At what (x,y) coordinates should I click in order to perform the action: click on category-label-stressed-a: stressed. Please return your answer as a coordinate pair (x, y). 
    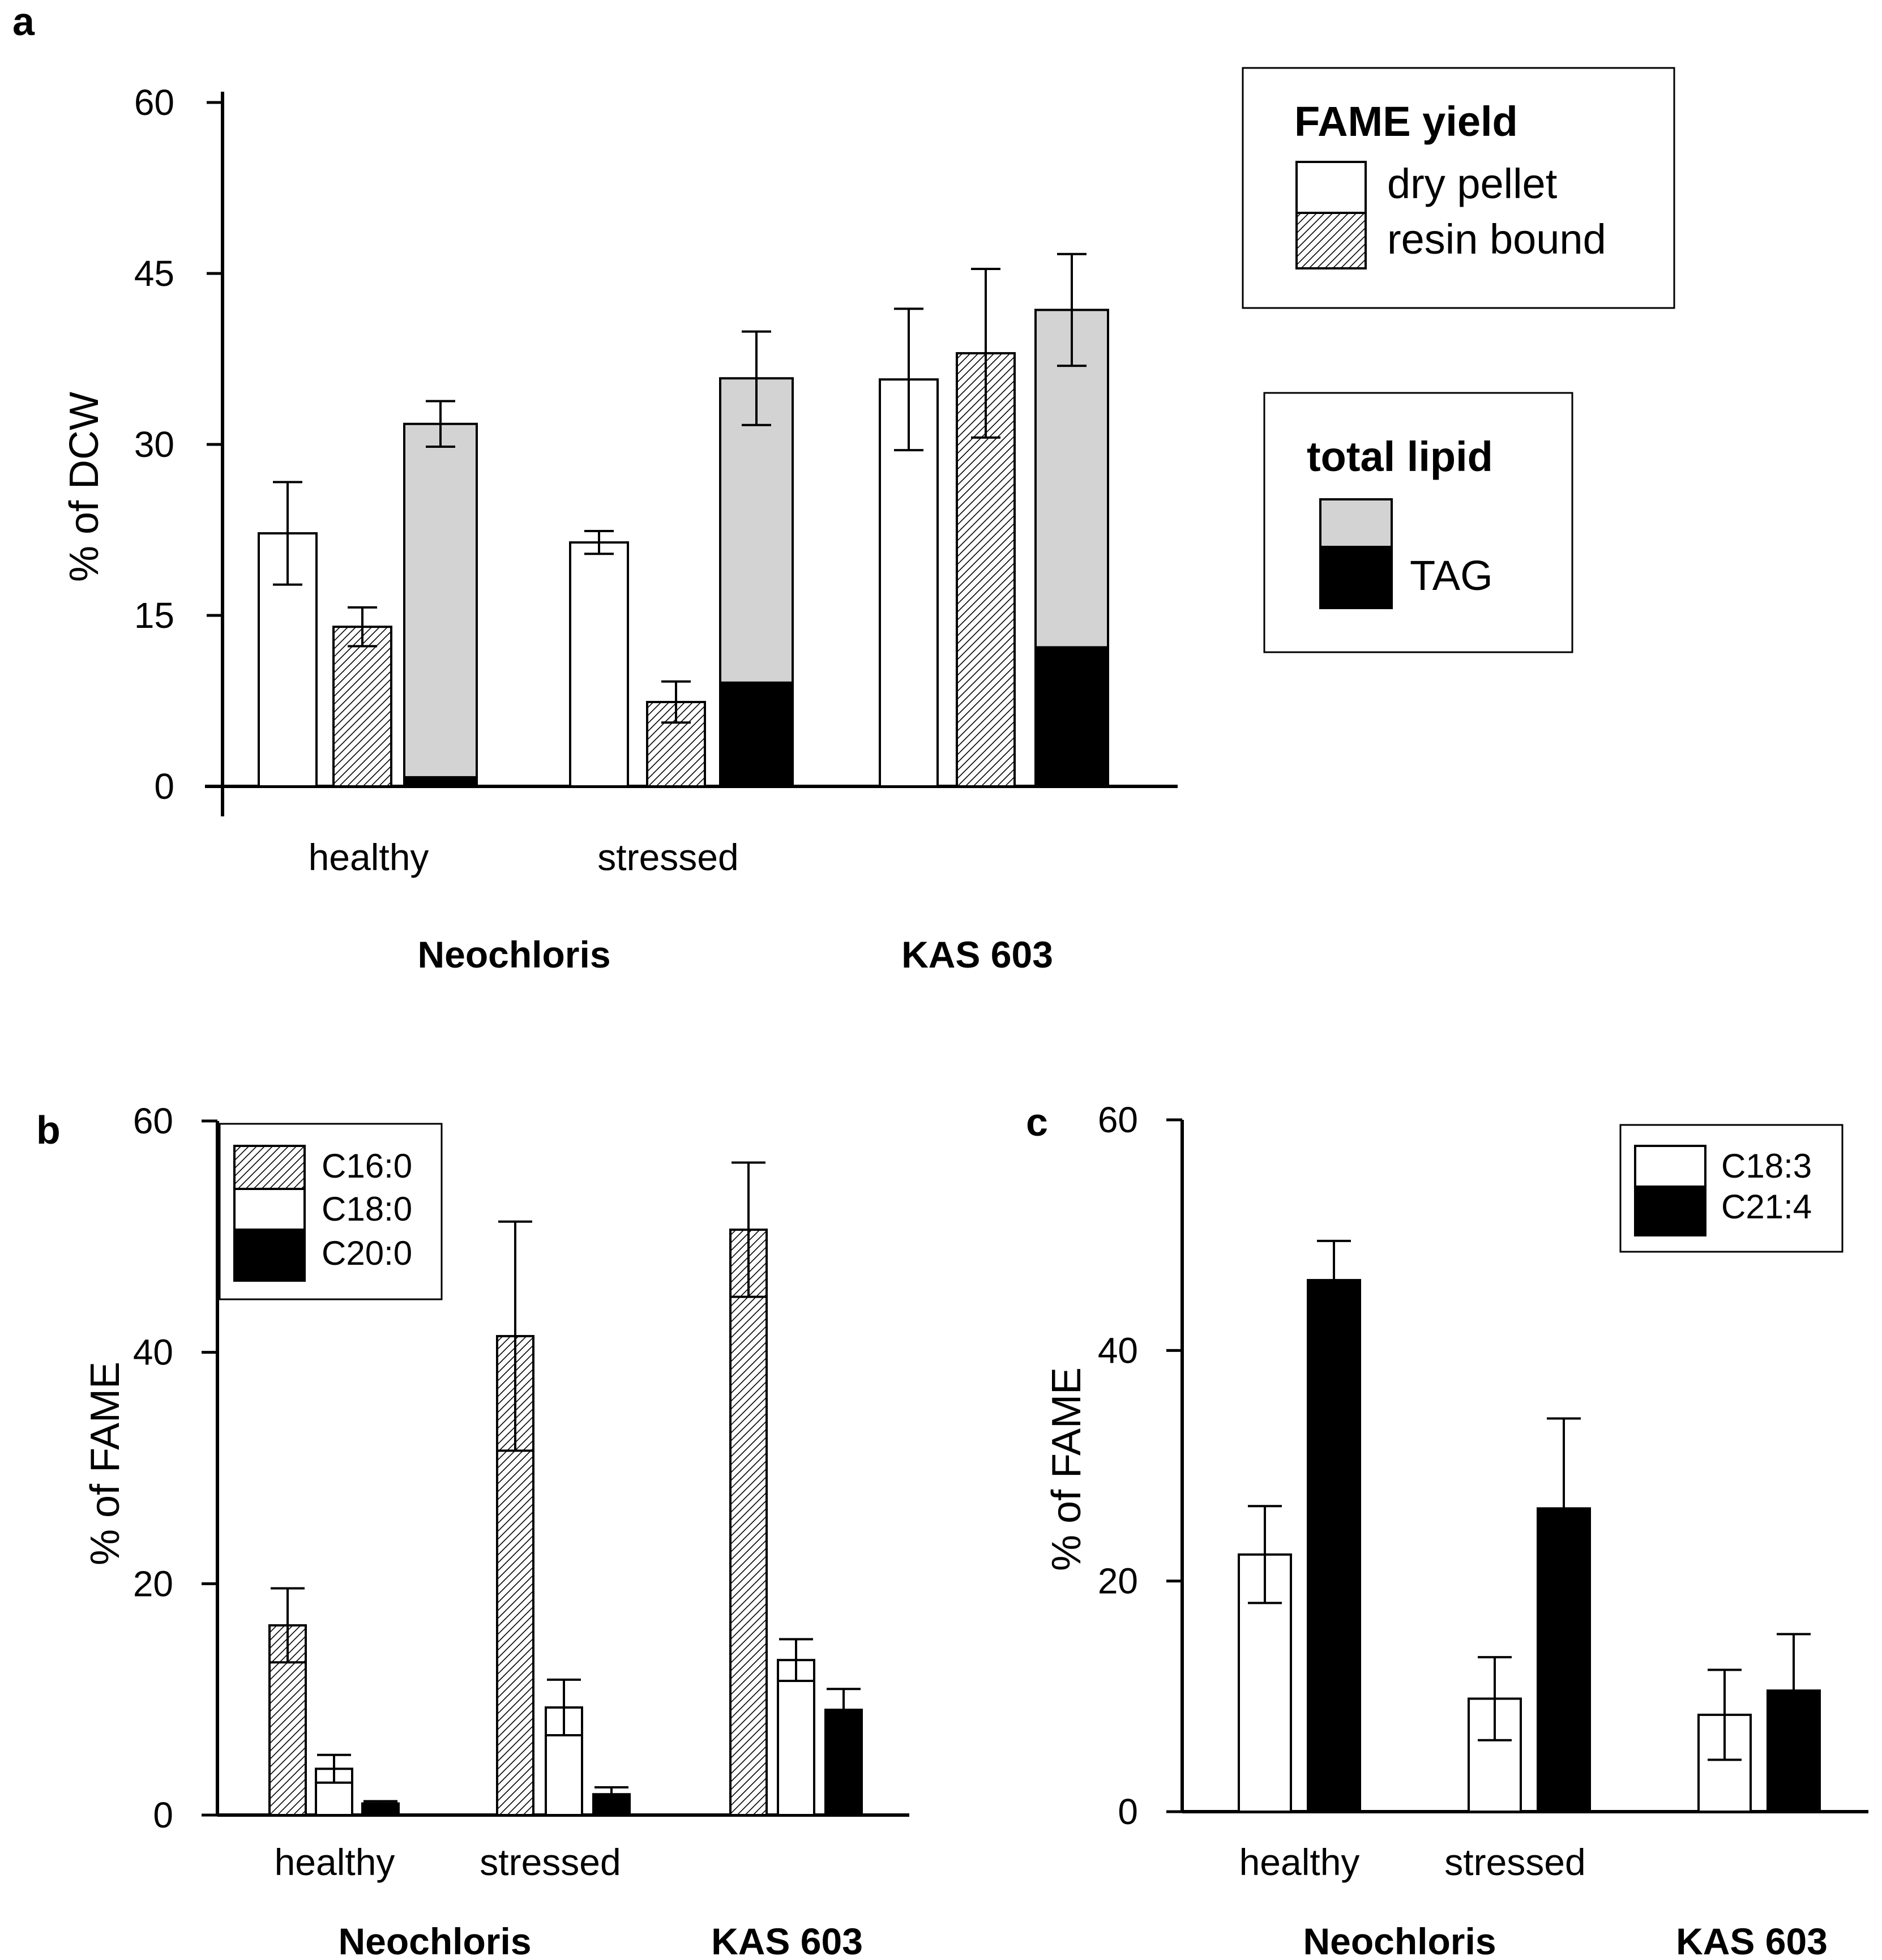
    Looking at the image, I should click on (667, 857).